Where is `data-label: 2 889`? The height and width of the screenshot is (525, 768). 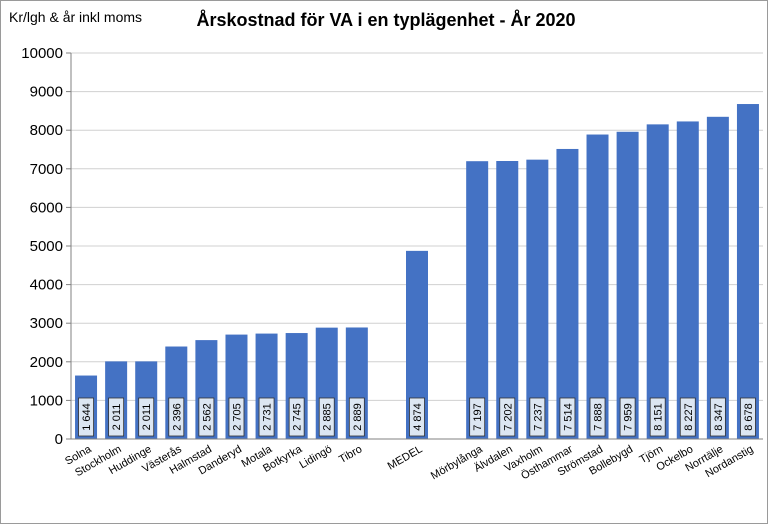
data-label: 2 889 is located at coordinates (358, 417).